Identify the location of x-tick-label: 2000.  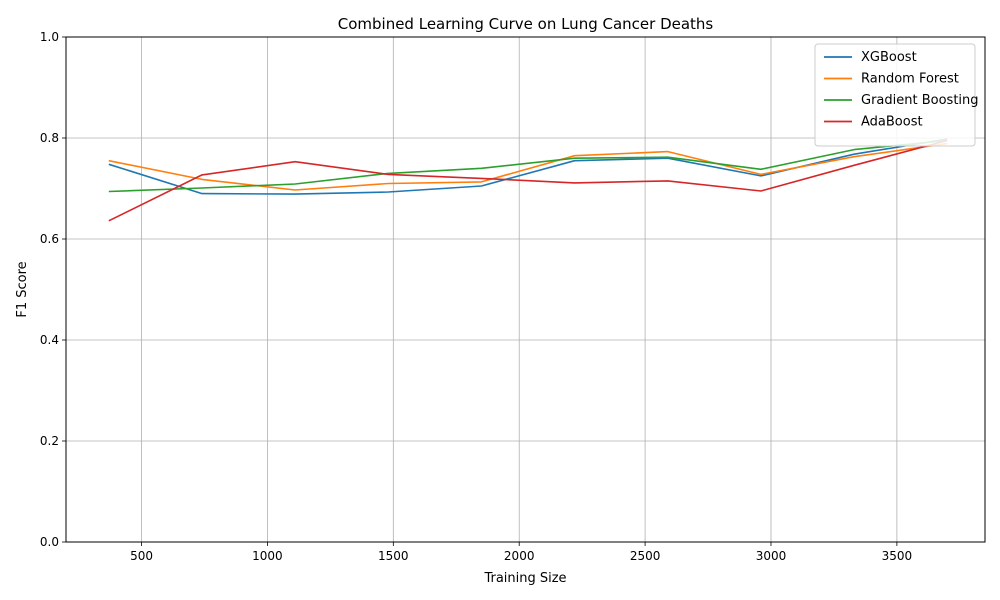
(519, 556).